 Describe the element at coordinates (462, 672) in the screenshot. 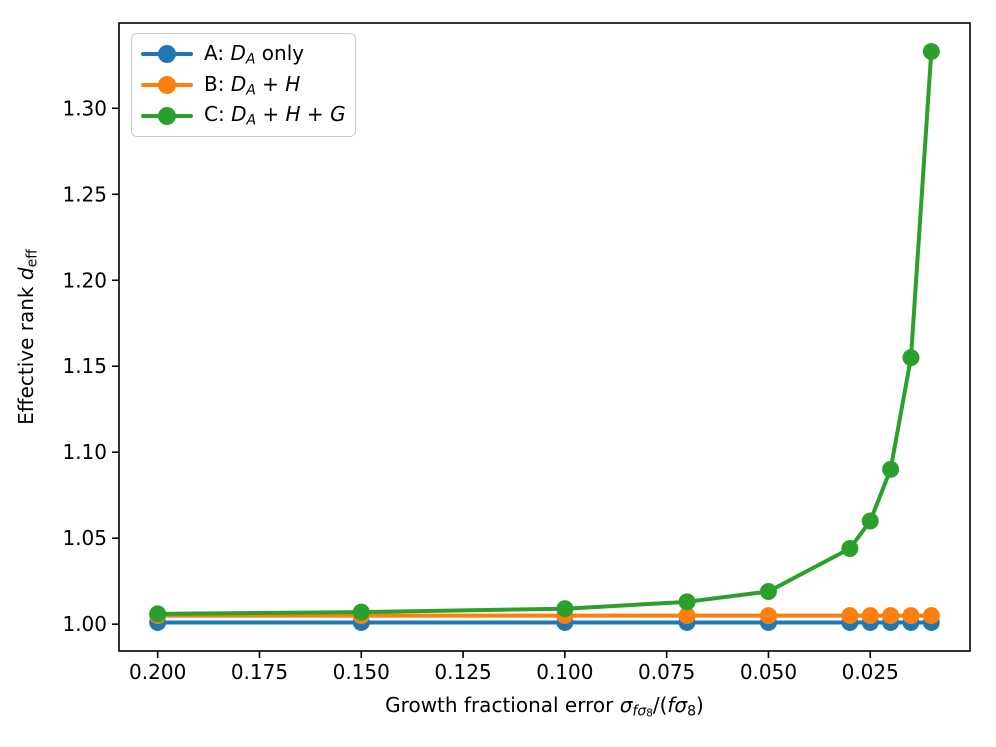

I see `x-tick-label: 0.125` at that location.